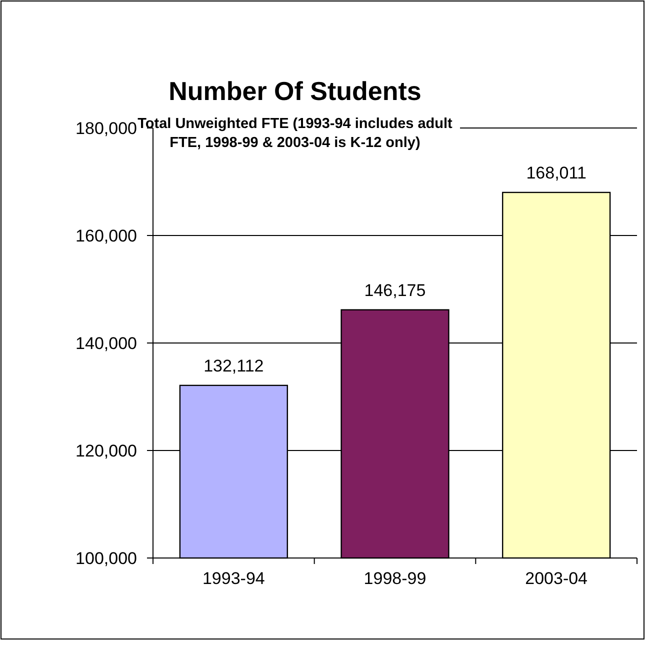 The image size is (653, 646). I want to click on y-tick-label: 120,000, so click(106, 450).